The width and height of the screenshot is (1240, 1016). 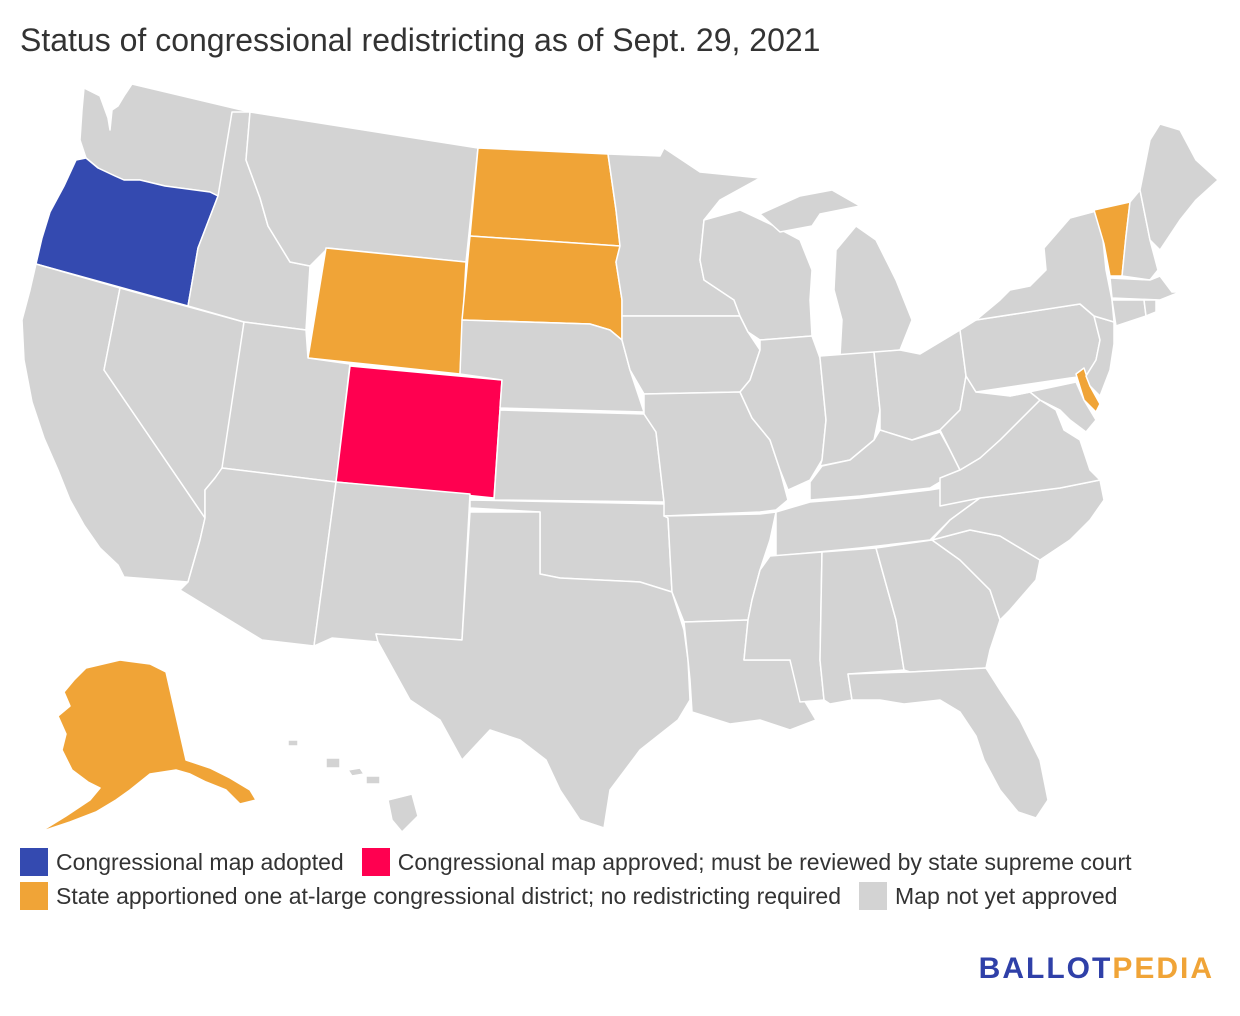 I want to click on state-texas, so click(x=533, y=670).